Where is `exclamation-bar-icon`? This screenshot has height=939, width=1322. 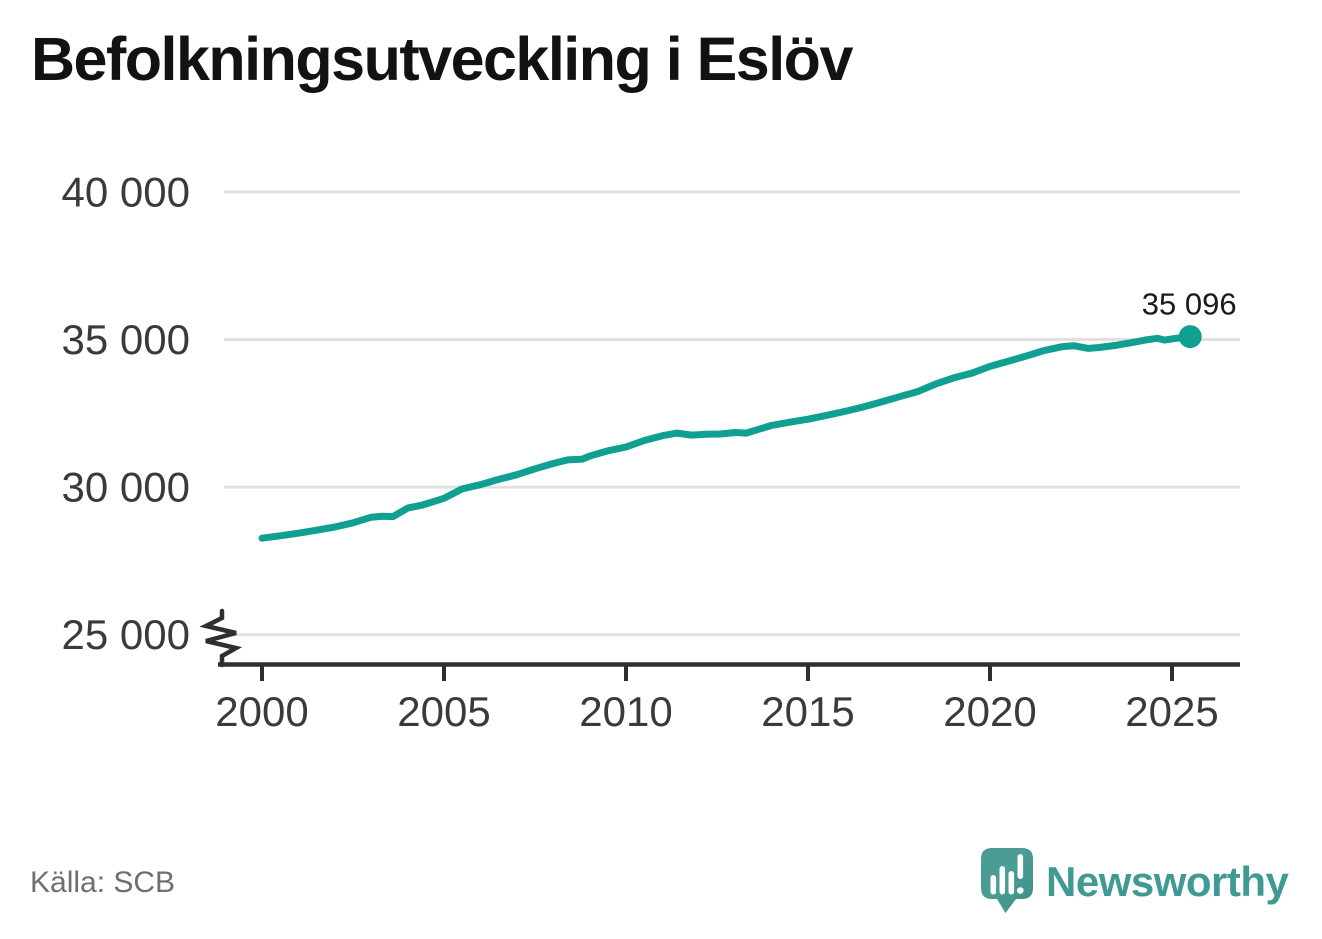
exclamation-bar-icon is located at coordinates (1020, 866).